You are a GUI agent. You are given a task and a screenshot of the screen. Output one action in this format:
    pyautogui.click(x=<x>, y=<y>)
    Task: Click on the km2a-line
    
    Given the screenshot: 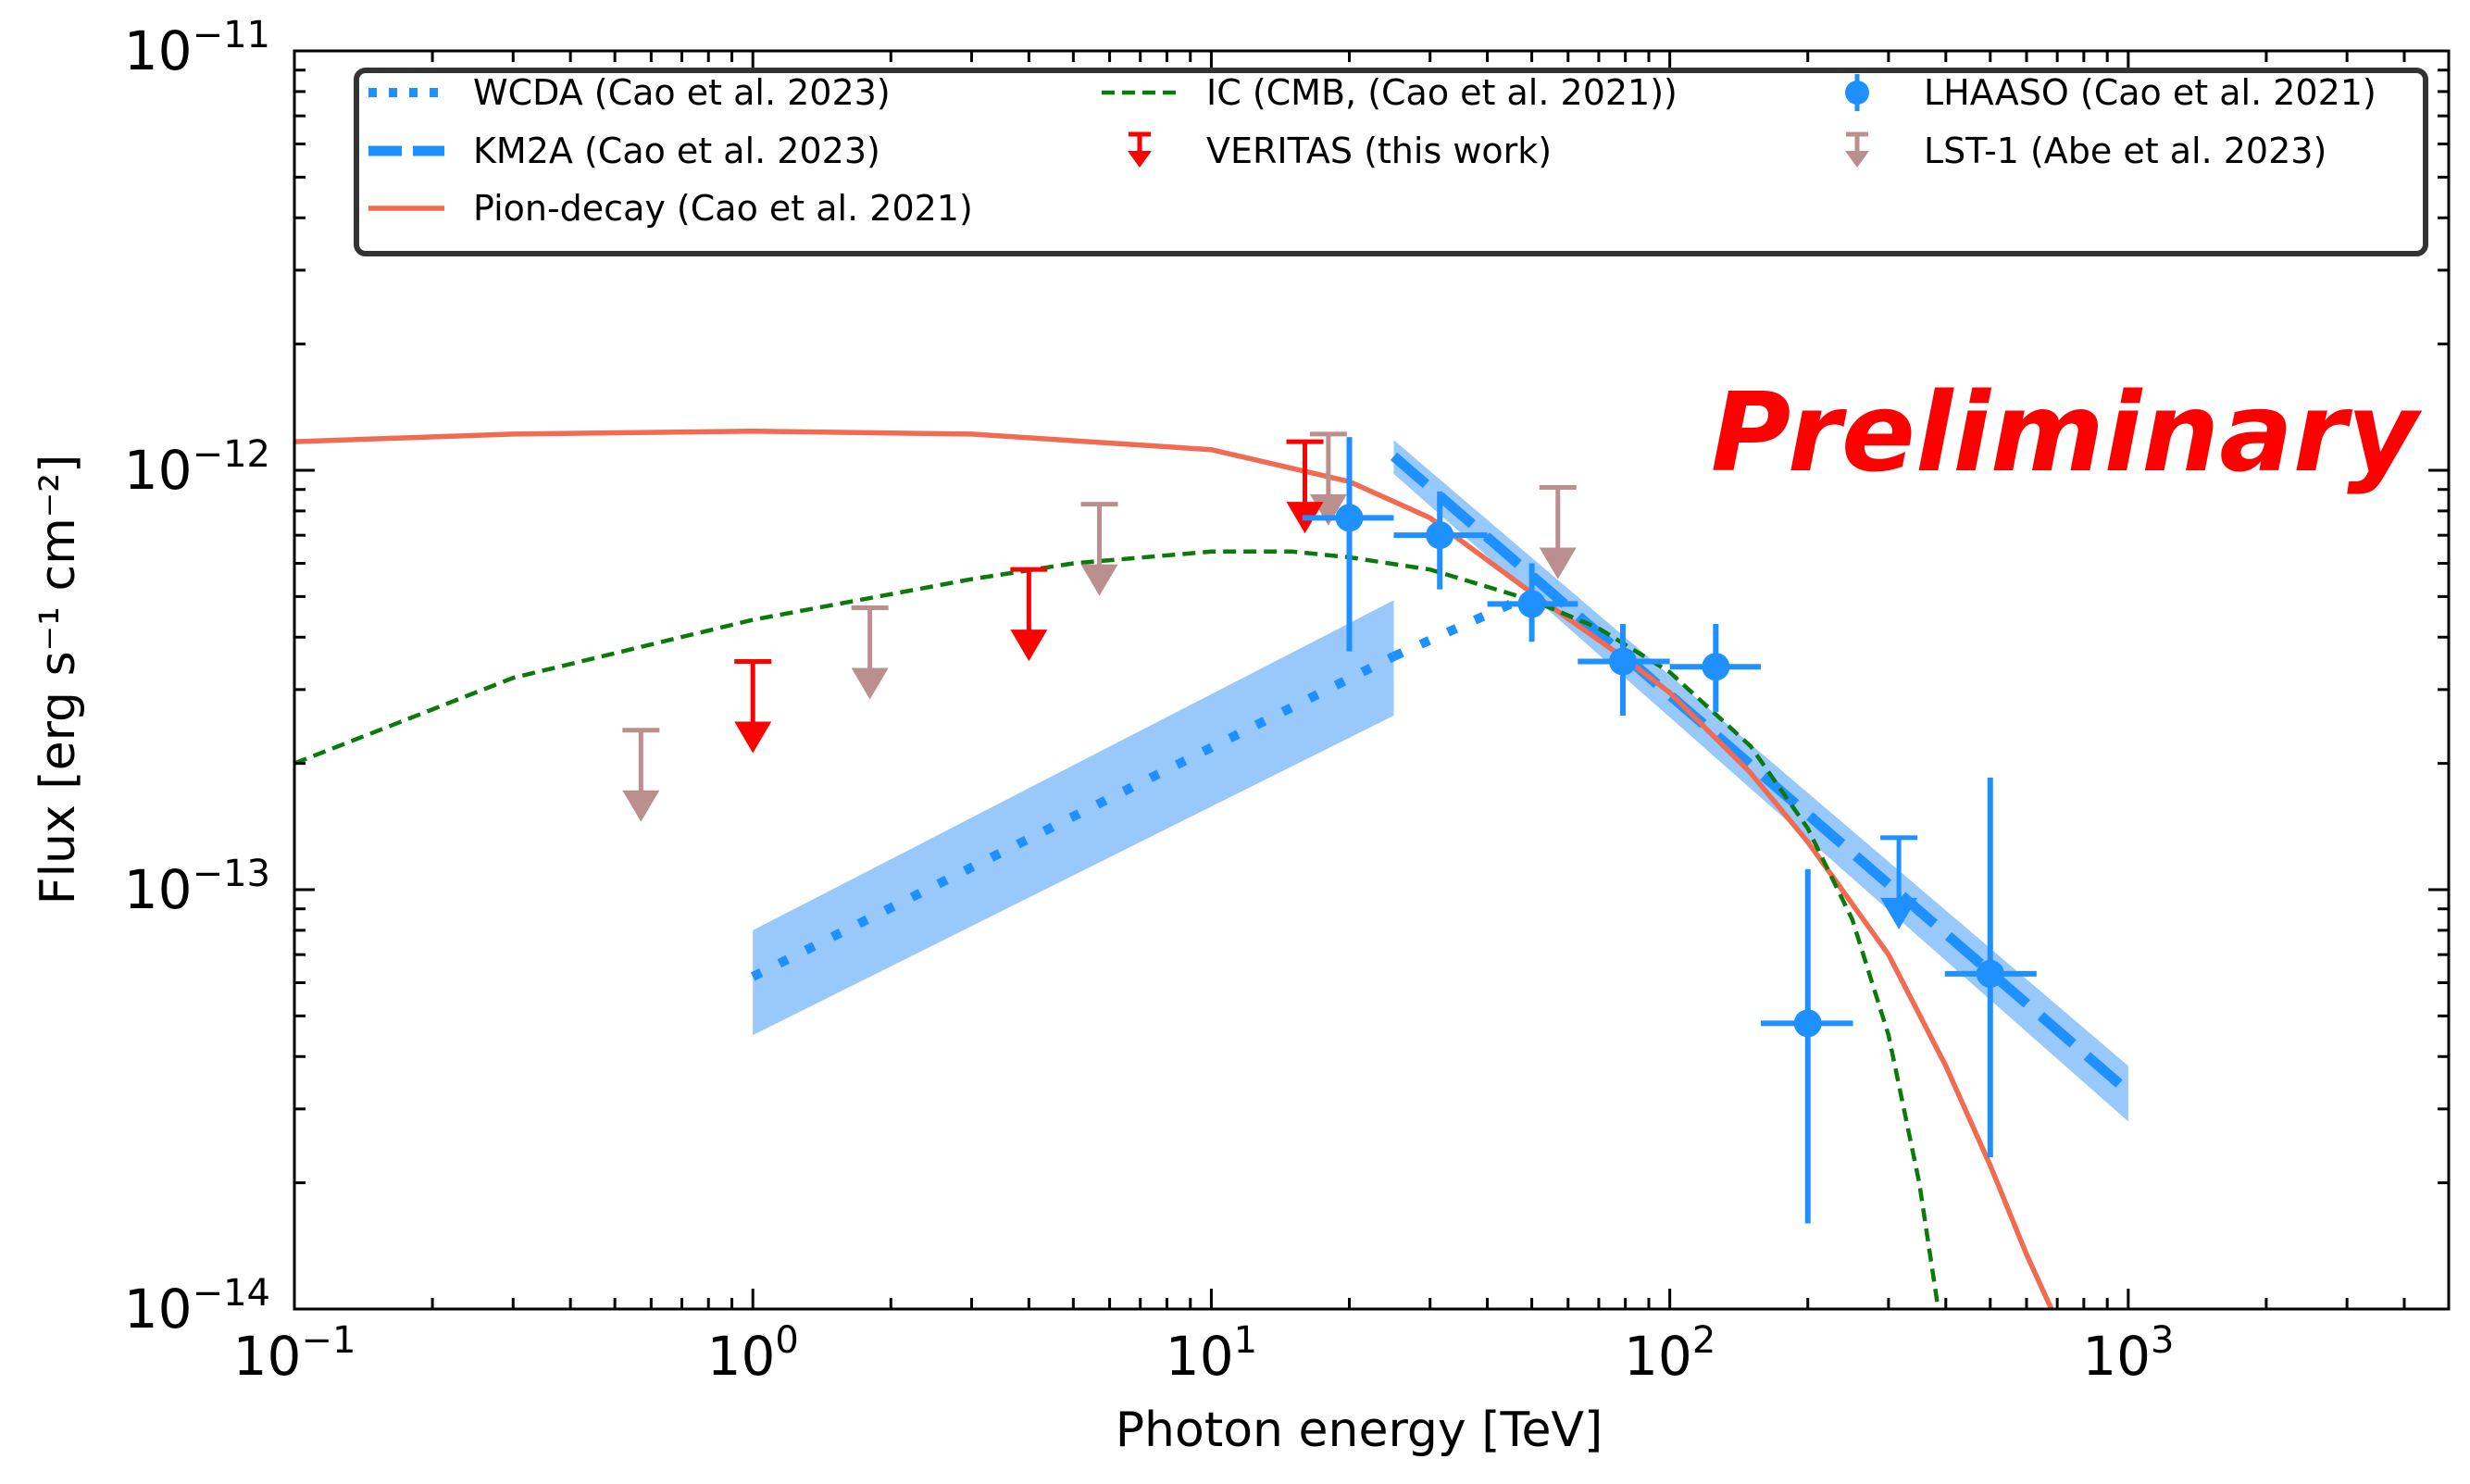 What is the action you would take?
    pyautogui.click(x=1761, y=774)
    